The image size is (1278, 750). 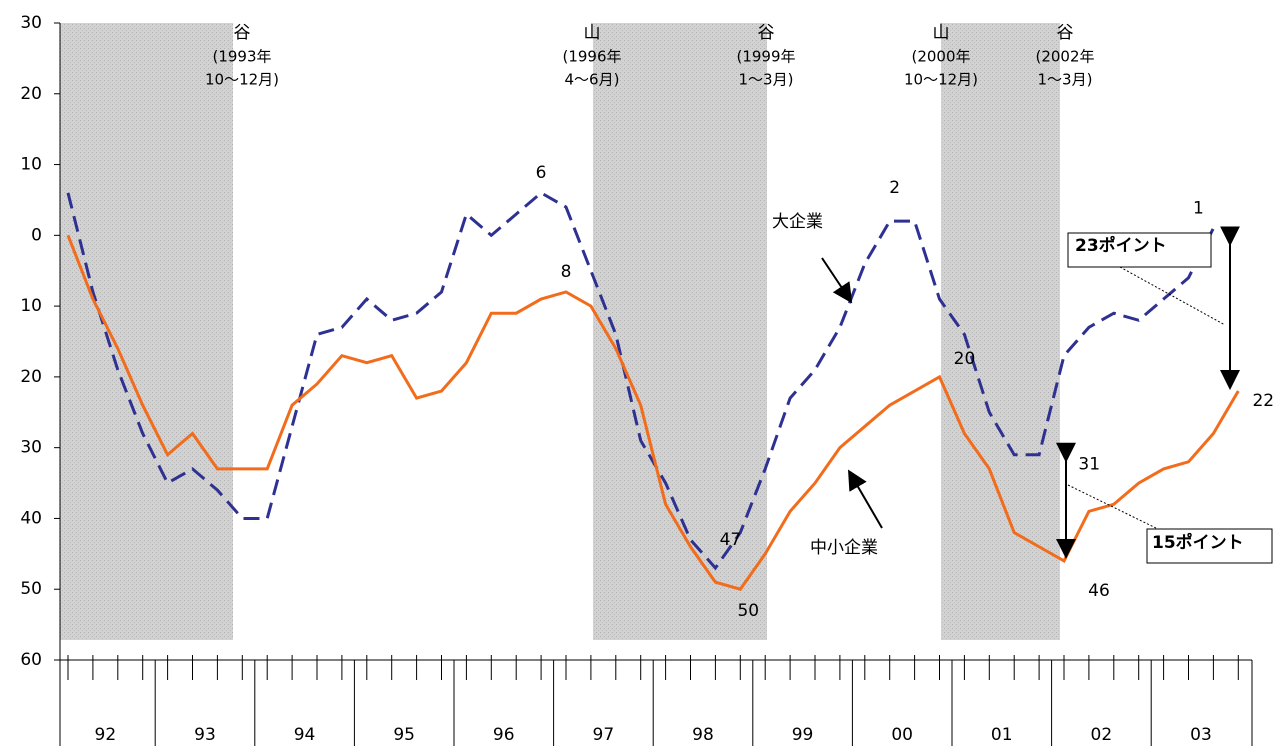 I want to click on data-label: 8, so click(x=566, y=272).